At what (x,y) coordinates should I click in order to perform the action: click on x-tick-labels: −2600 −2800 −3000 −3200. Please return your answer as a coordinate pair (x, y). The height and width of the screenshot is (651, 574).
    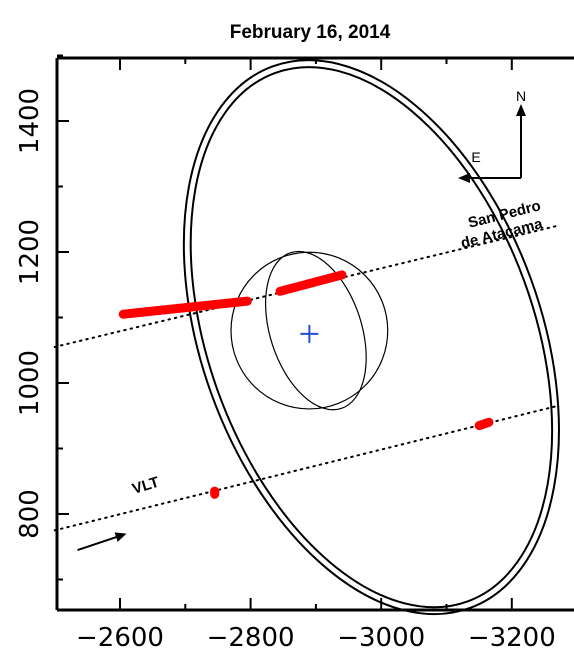
    Looking at the image, I should click on (316, 637).